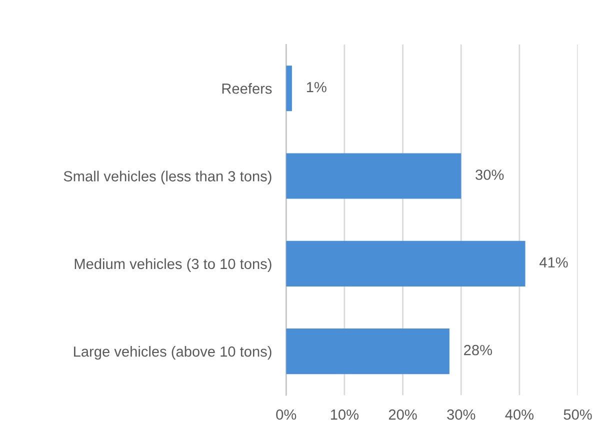 Image resolution: width=614 pixels, height=441 pixels. I want to click on data-label: 28%, so click(478, 350).